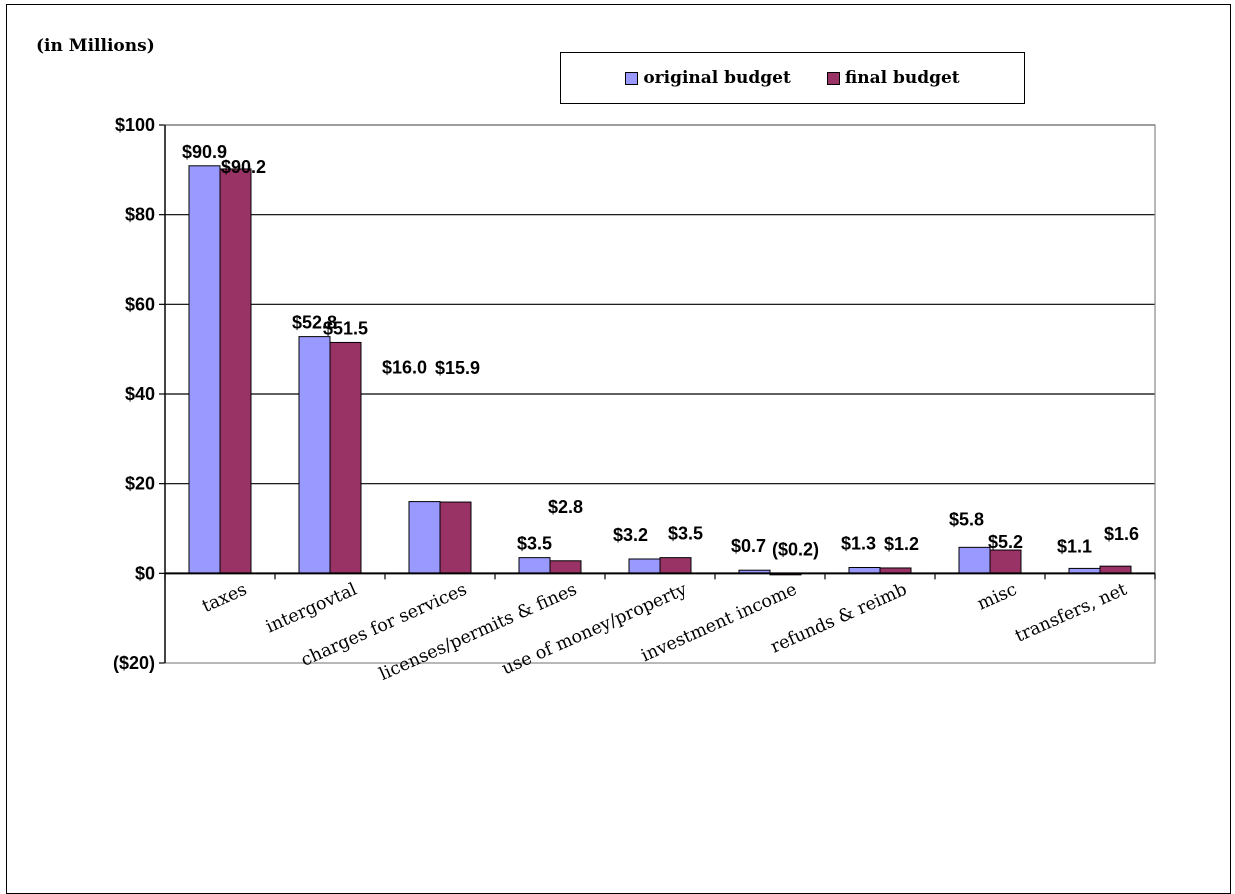 The image size is (1235, 894). I want to click on legend-item-original-budget: original budget, so click(708, 78).